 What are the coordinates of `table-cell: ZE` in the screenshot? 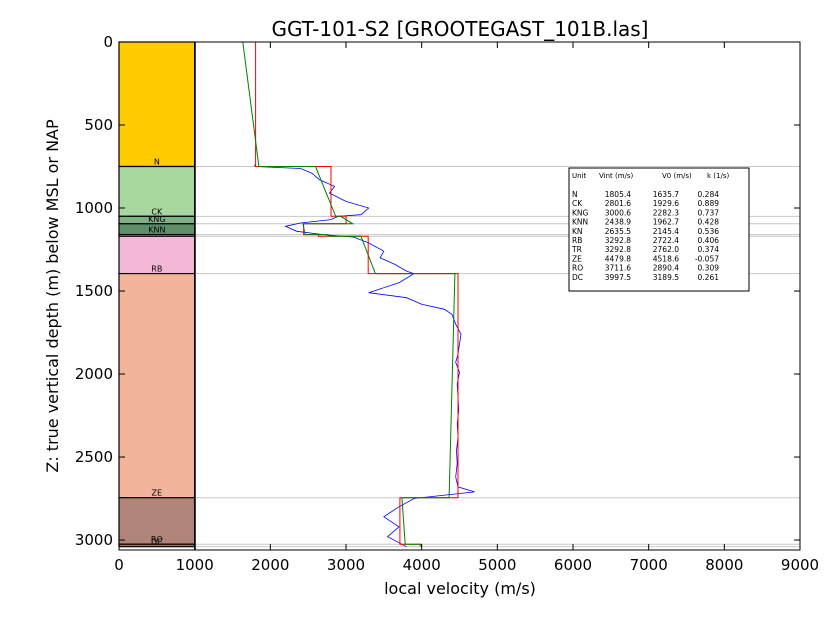 It's located at (577, 258).